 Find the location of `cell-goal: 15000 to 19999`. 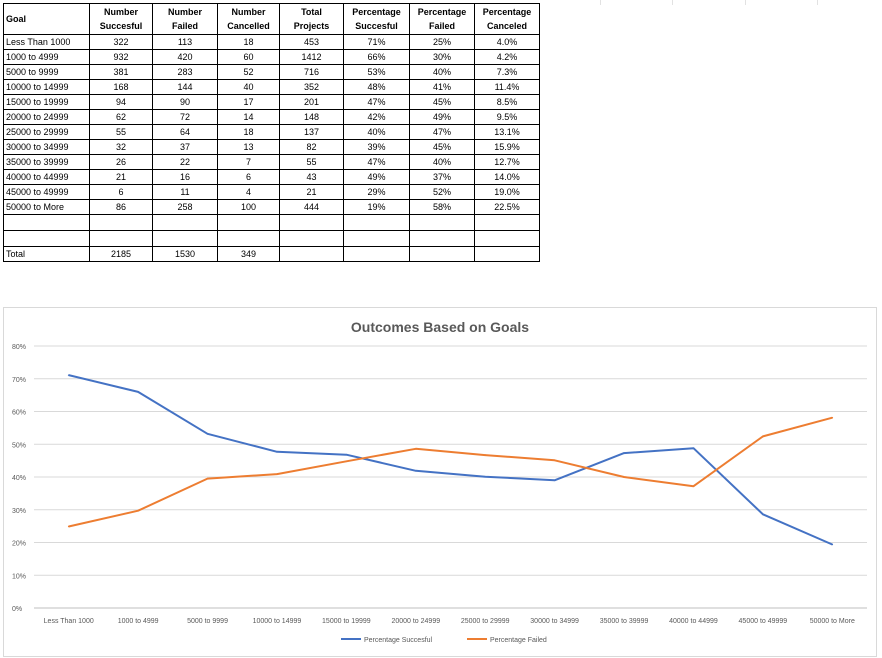

cell-goal: 15000 to 19999 is located at coordinates (46, 102).